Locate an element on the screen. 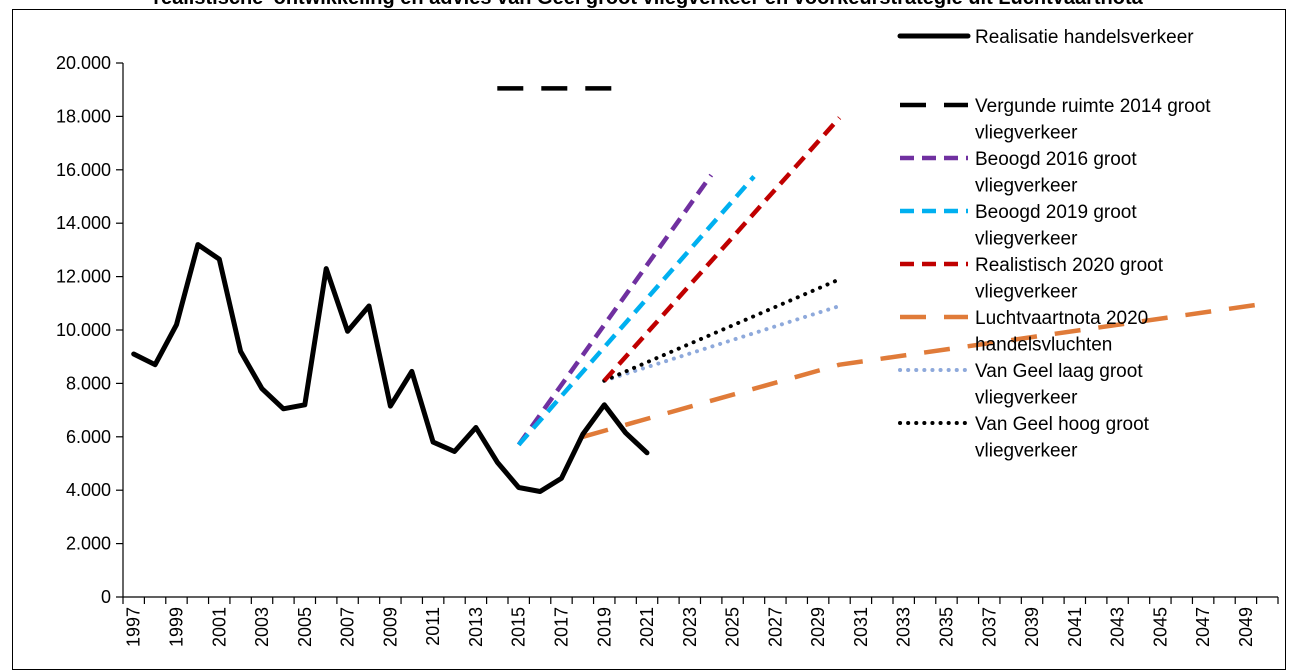 The height and width of the screenshot is (672, 1296). x-tick-label: 2045 is located at coordinates (1160, 627).